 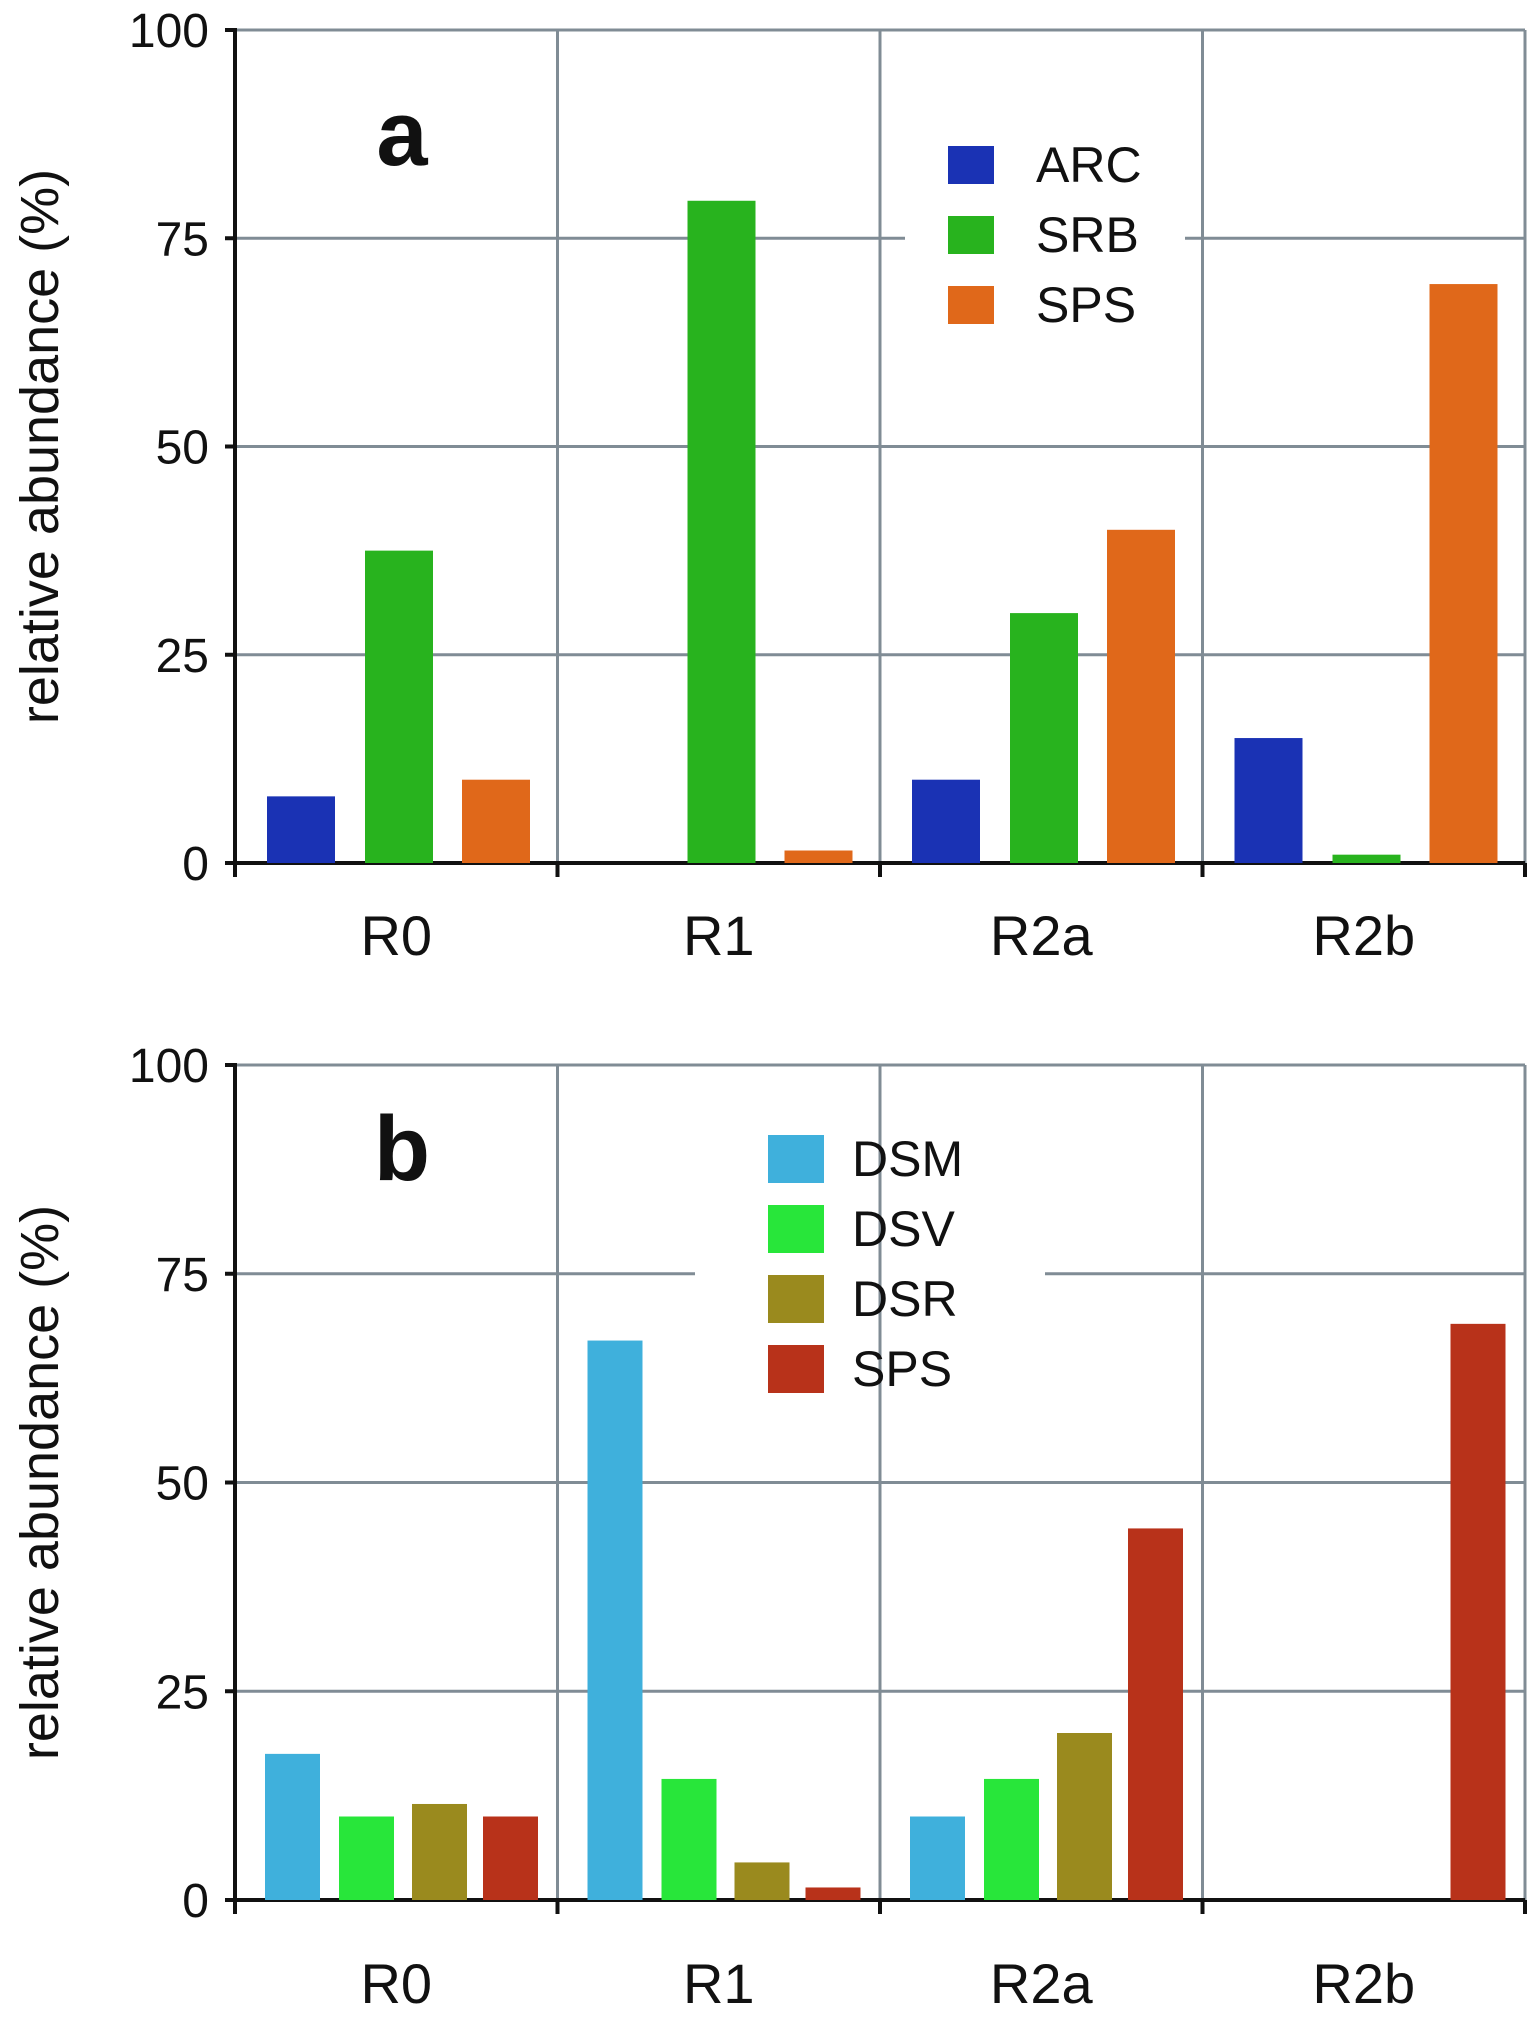 I want to click on bar-dsr-r1, so click(x=762, y=1881).